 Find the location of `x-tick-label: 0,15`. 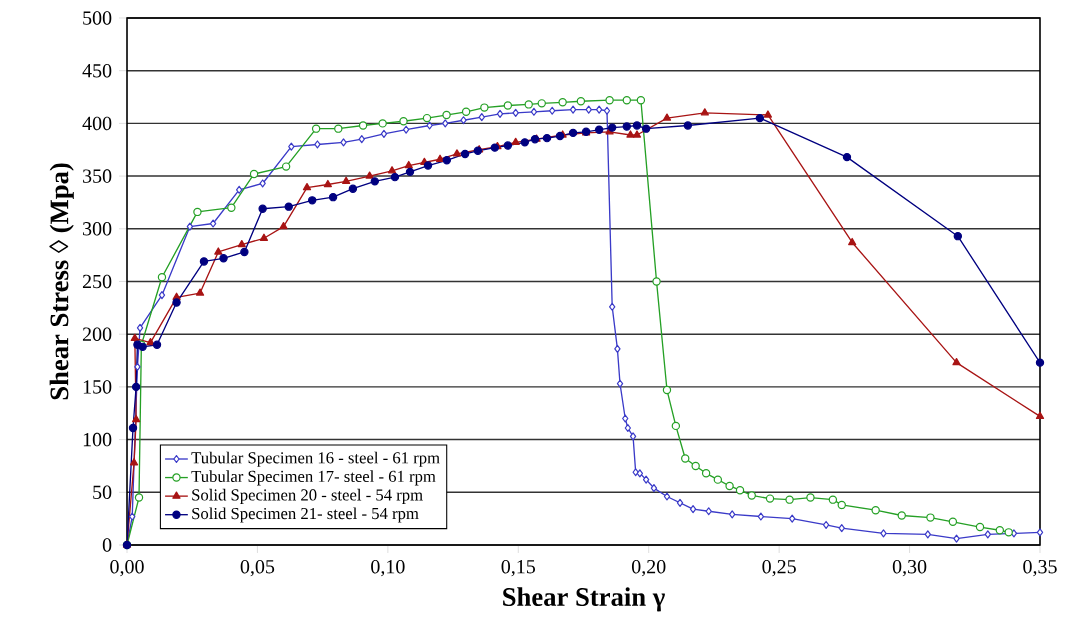

x-tick-label: 0,15 is located at coordinates (518, 568).